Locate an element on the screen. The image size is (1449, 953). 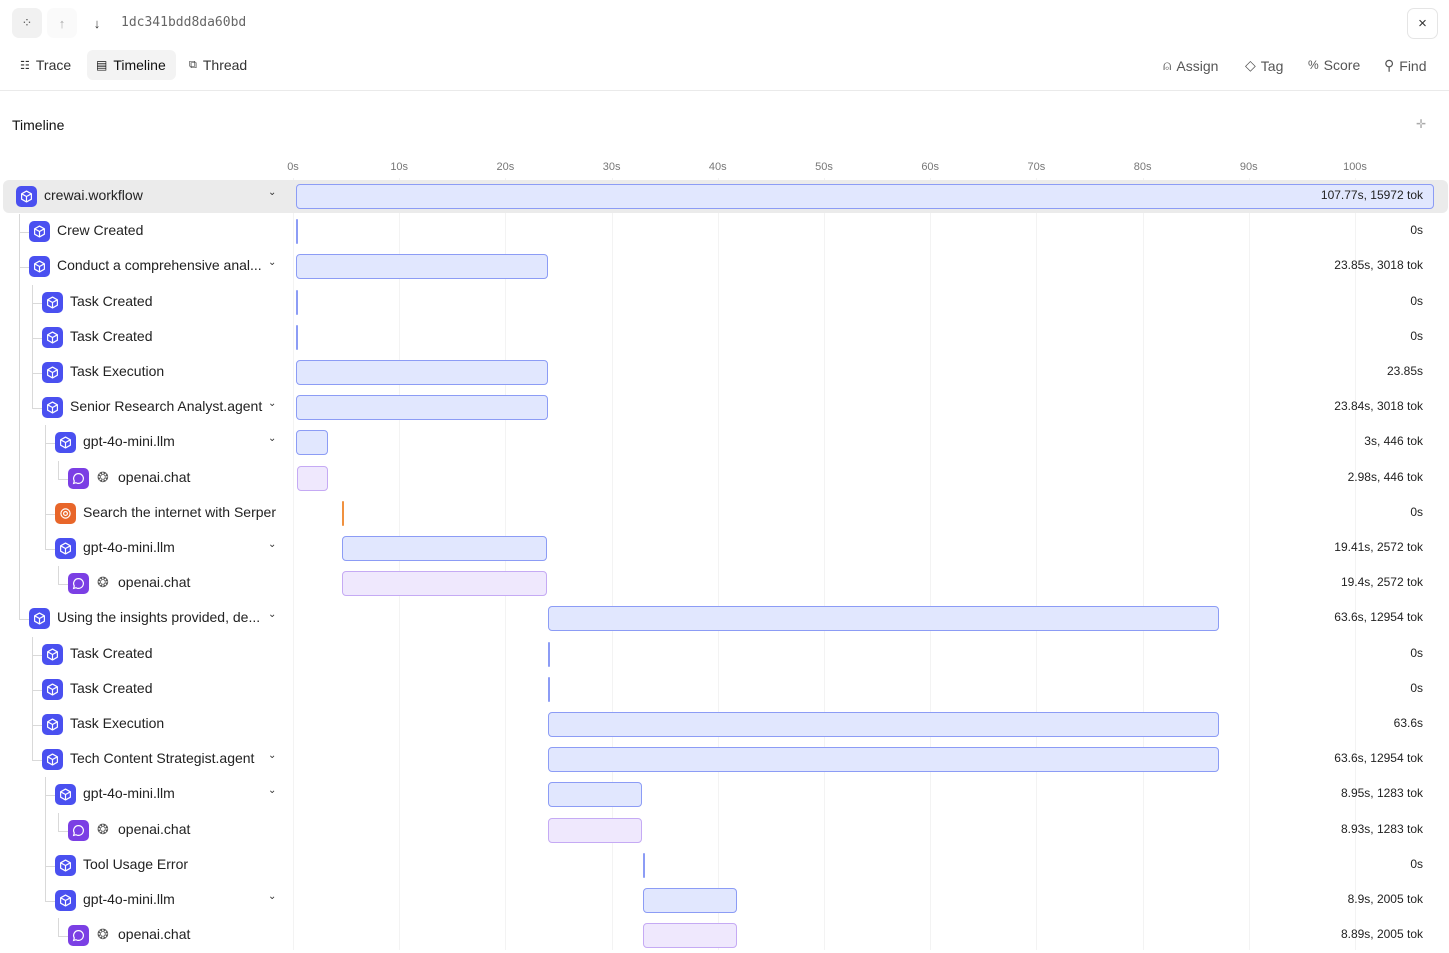
tick-label: 40s is located at coordinates (717, 167).